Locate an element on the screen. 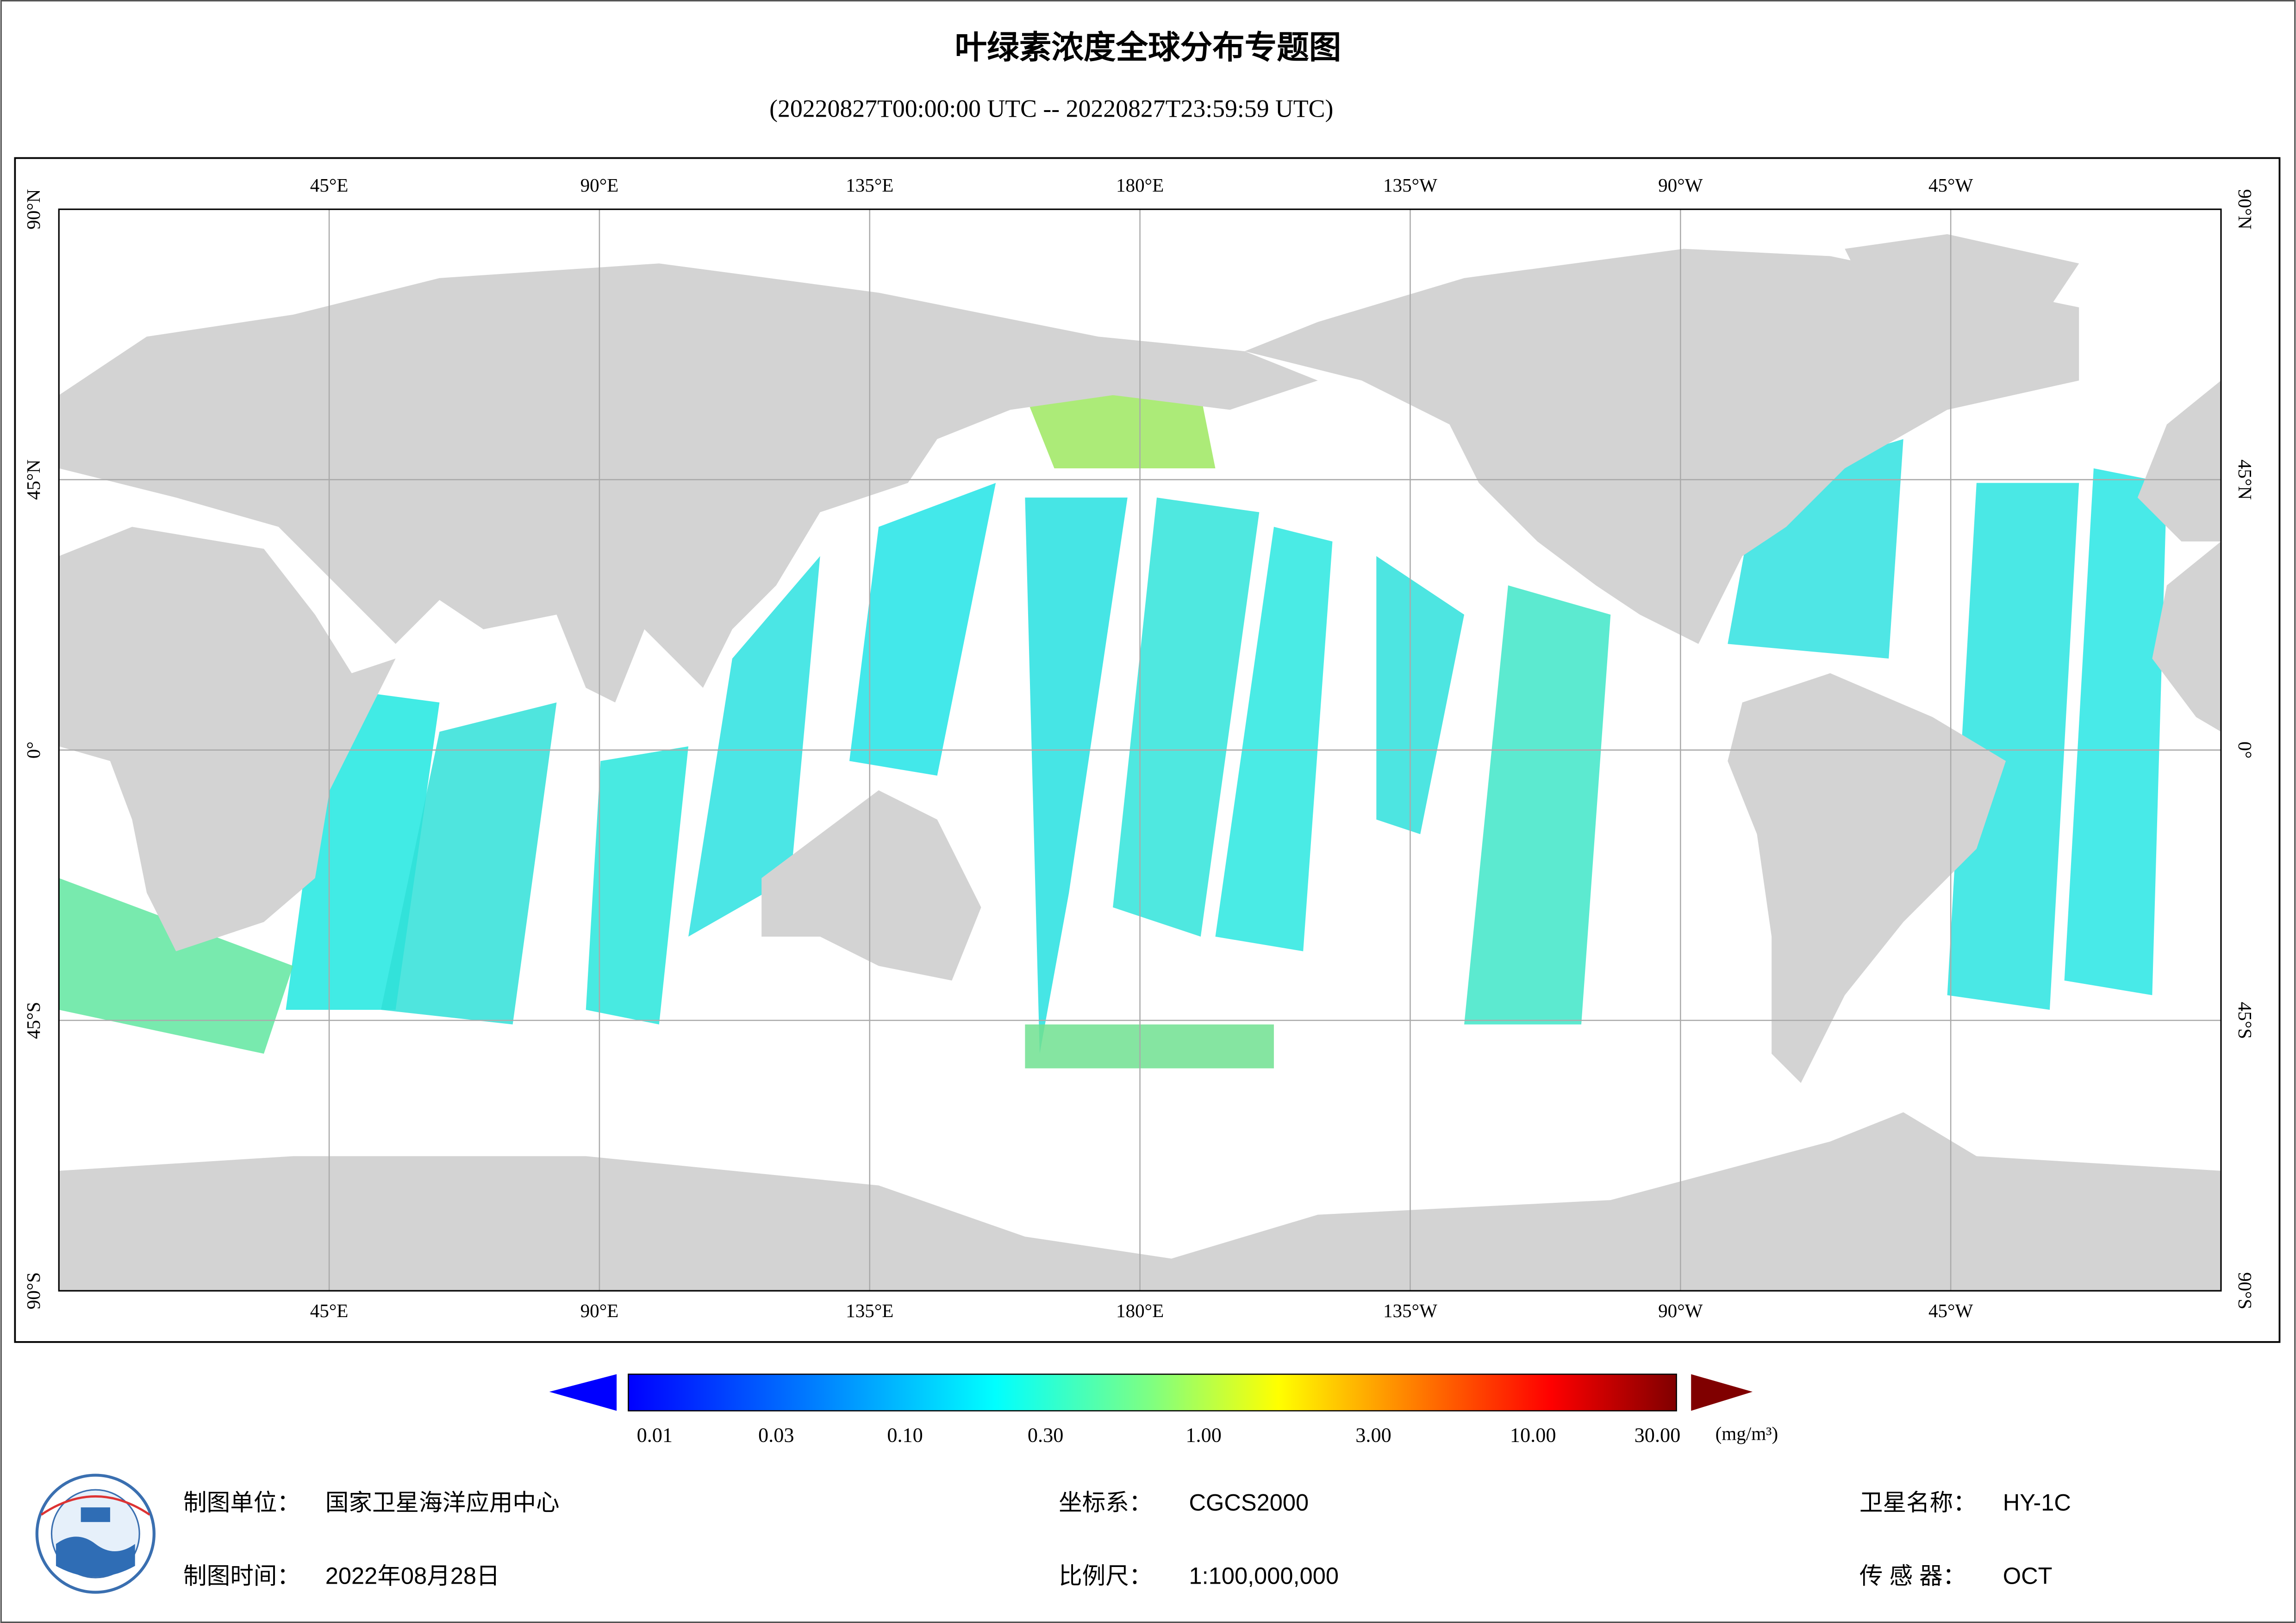 The image size is (2296, 1623). footer-value: OCT is located at coordinates (2028, 1575).